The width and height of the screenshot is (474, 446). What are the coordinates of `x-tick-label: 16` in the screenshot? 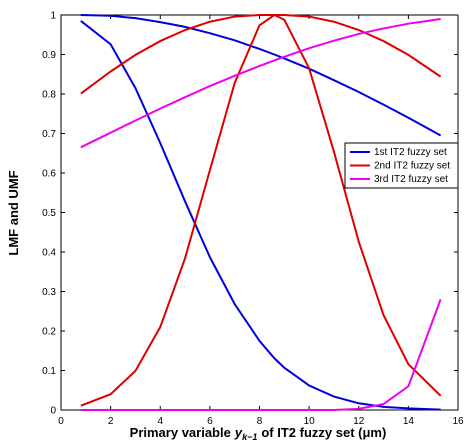 It's located at (458, 421).